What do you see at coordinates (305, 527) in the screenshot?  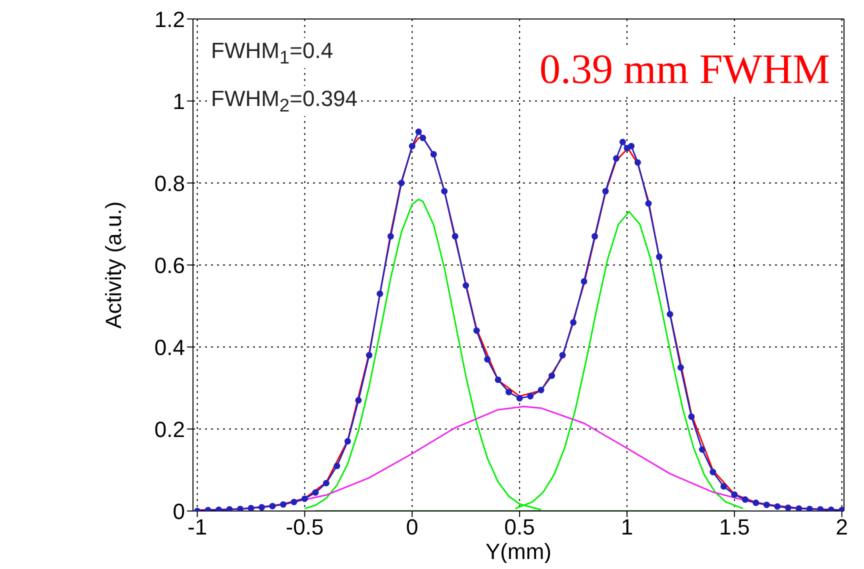 I see `x-tick-label: -0.5` at bounding box center [305, 527].